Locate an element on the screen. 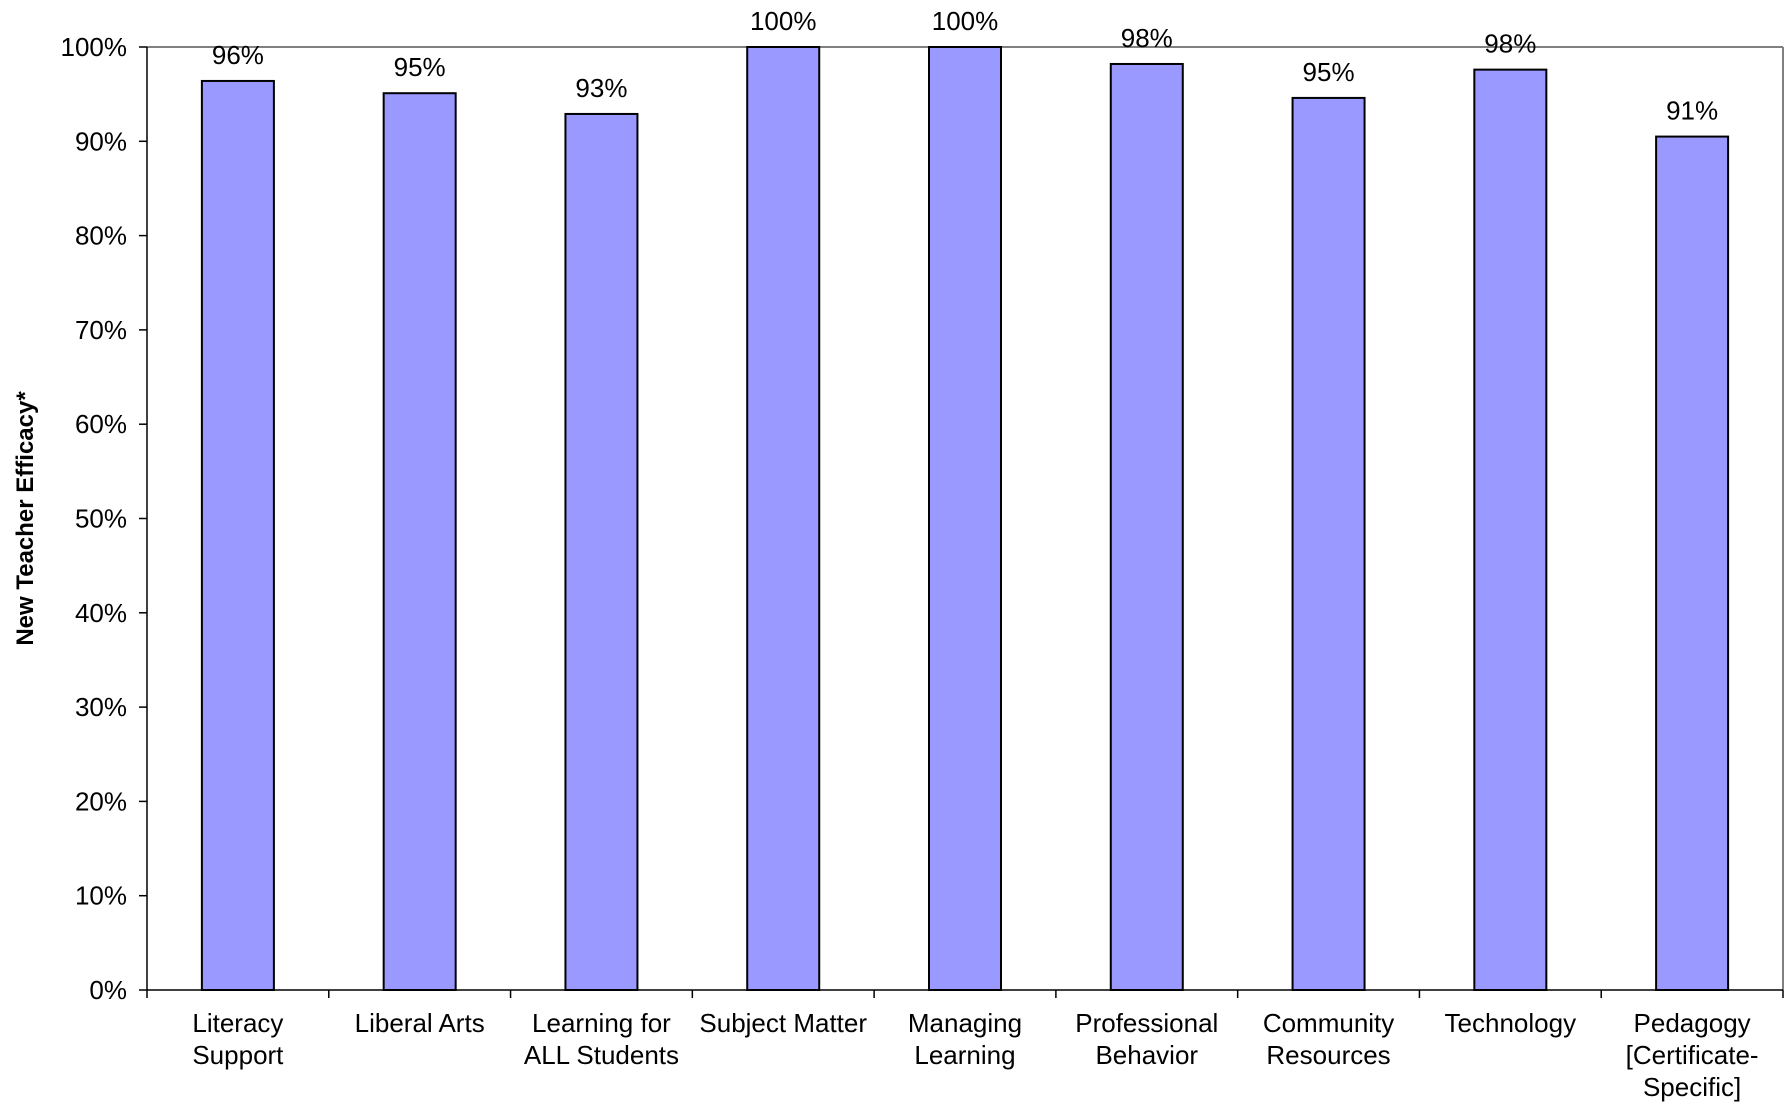 The height and width of the screenshot is (1104, 1787). data-label: 91% is located at coordinates (1692, 111).